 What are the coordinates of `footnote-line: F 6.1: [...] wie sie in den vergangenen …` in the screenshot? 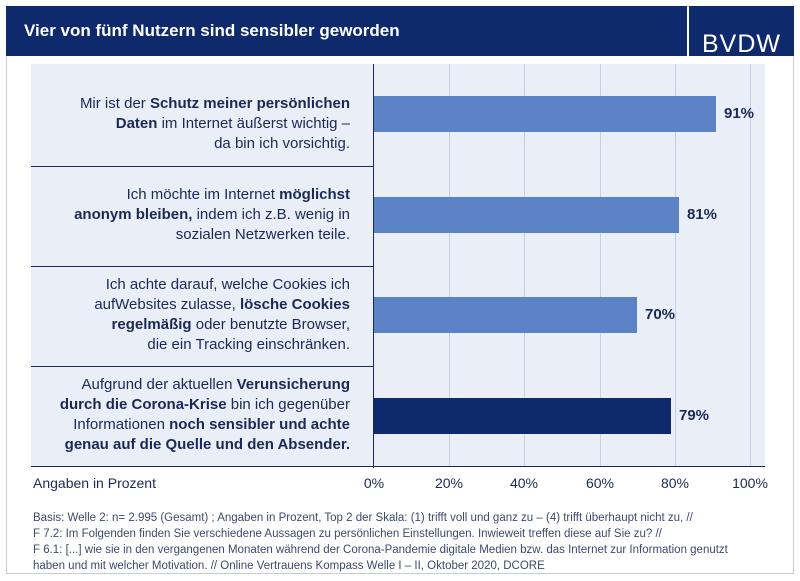 It's located at (380, 550).